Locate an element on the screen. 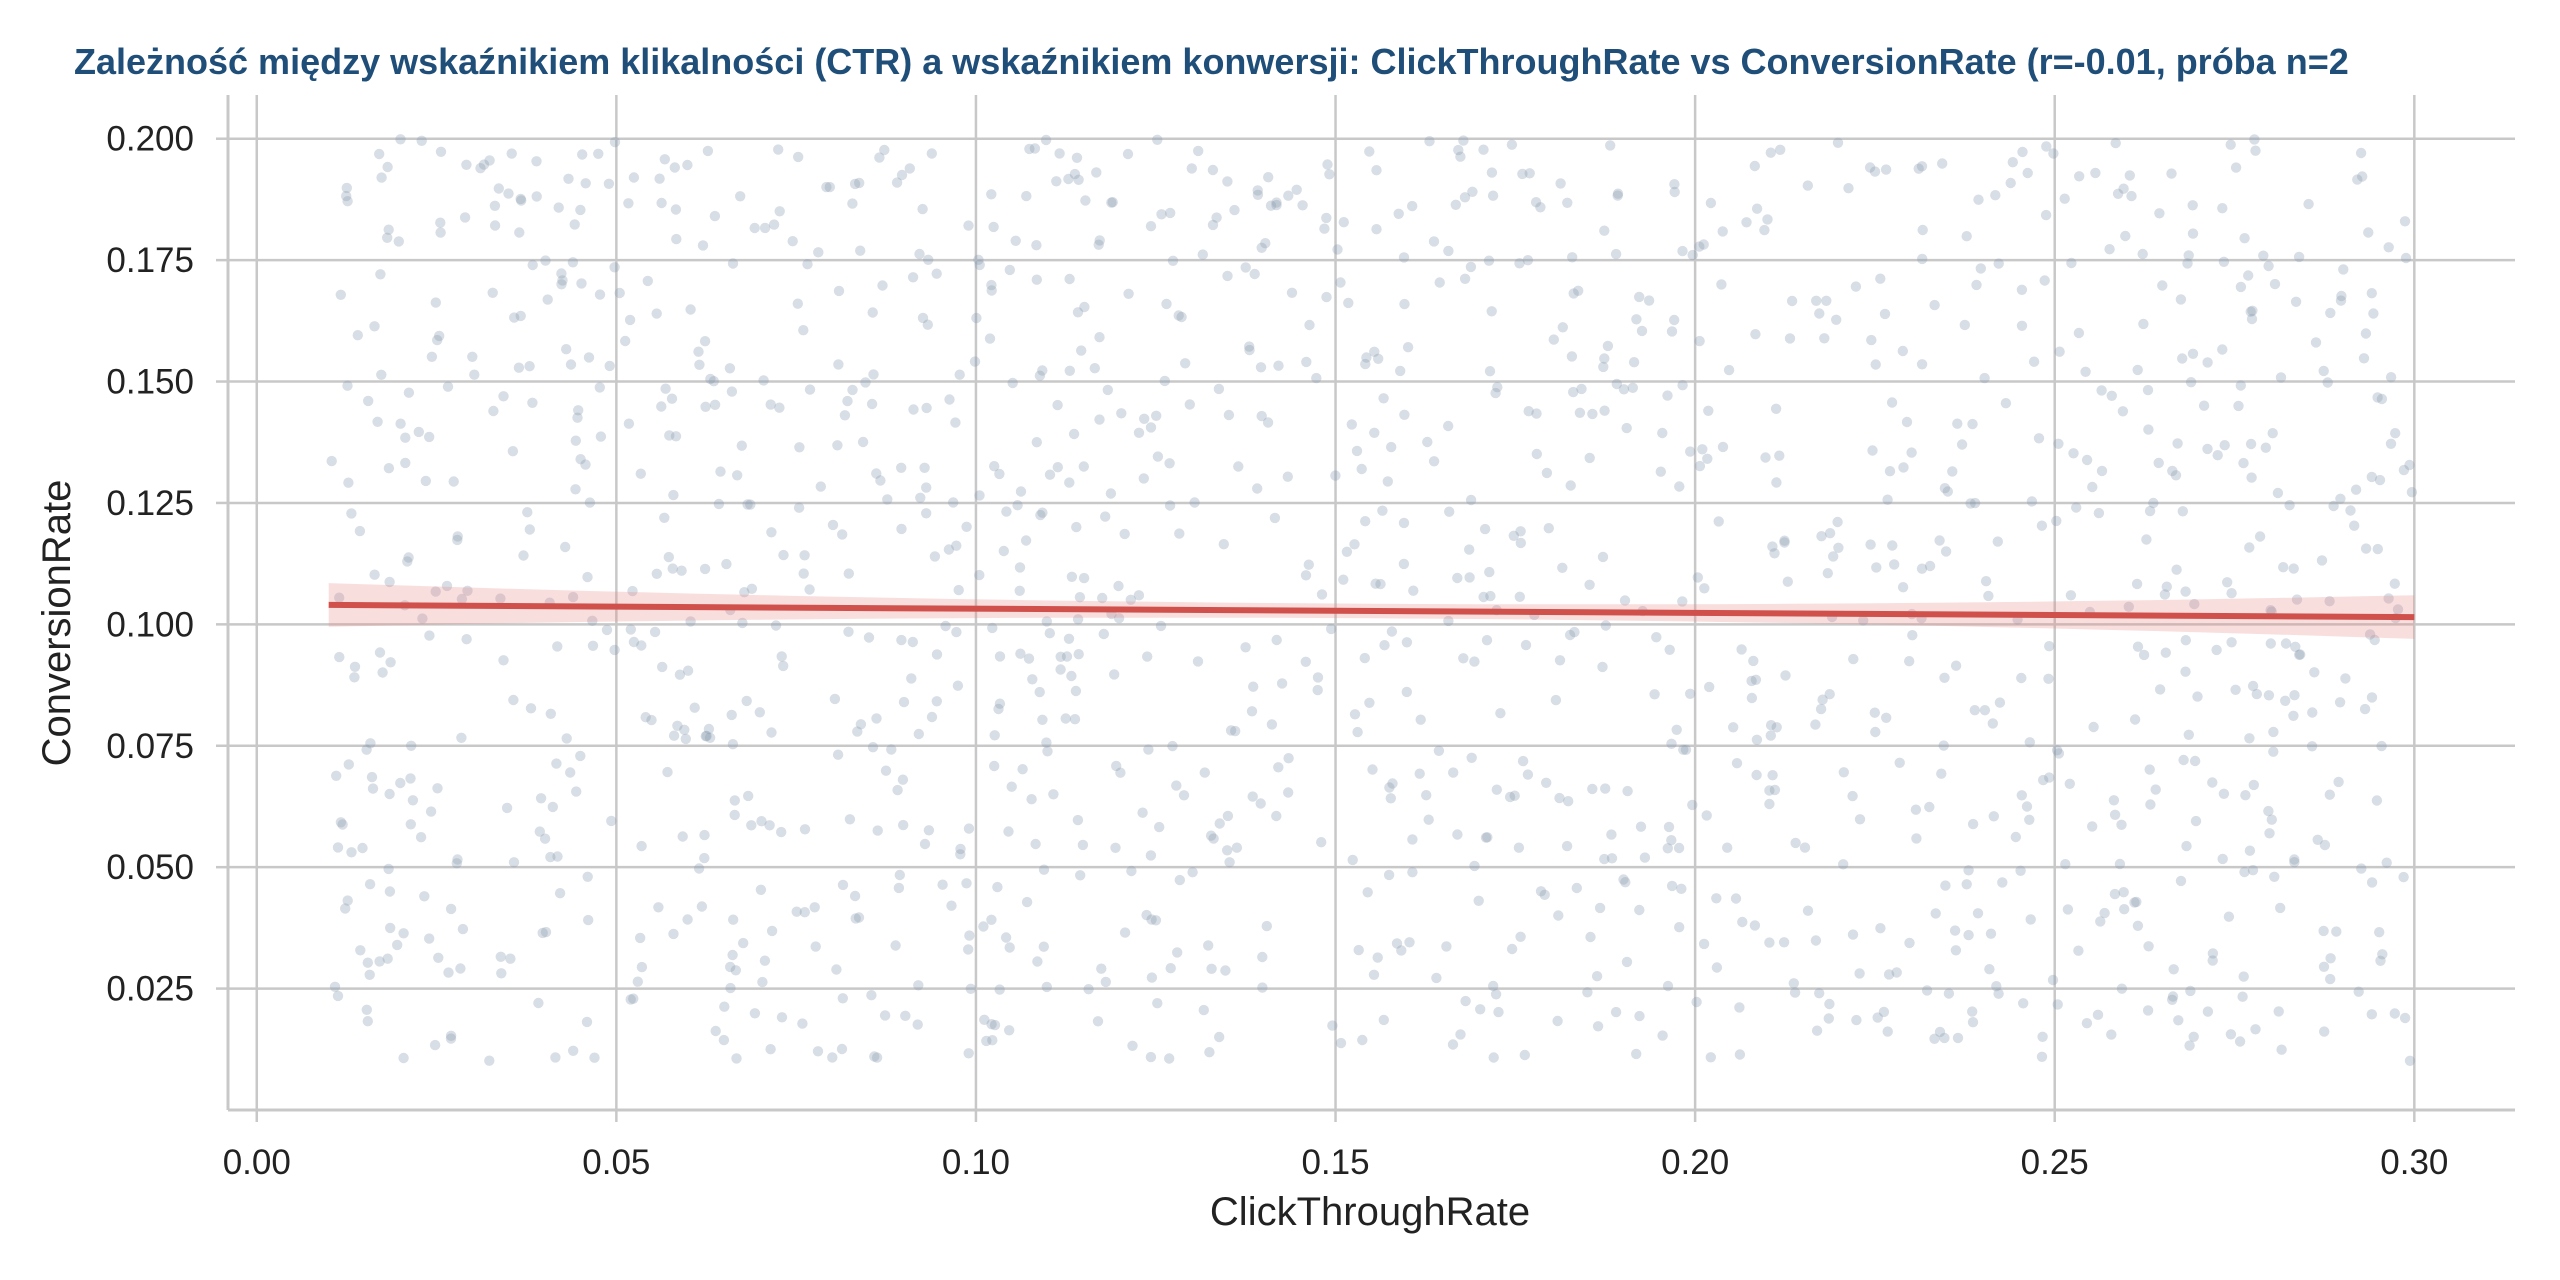 Image resolution: width=2560 pixels, height=1280 pixels. y-tick-label: 0.025 is located at coordinates (150, 989).